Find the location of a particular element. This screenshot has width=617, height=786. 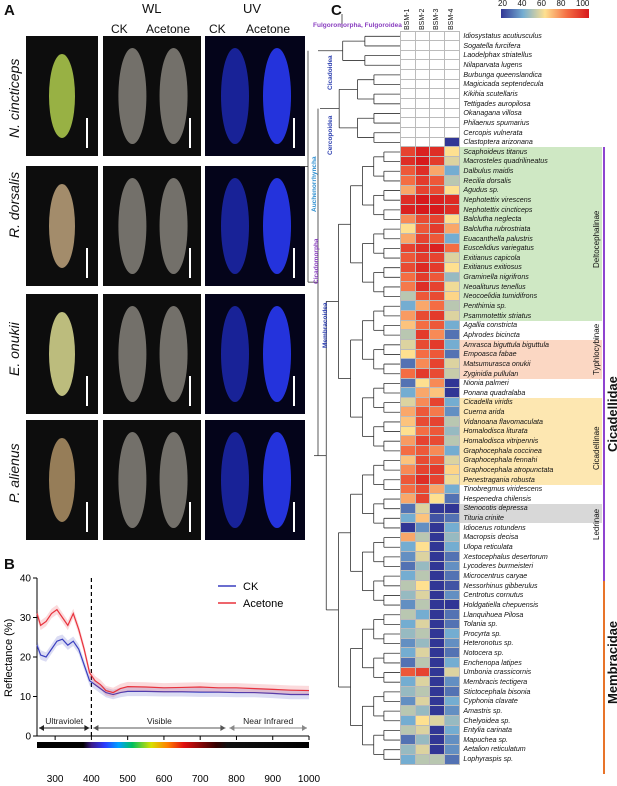

clade-label-cercopoidea: Cercopoidea is located at coordinates (330, 135).